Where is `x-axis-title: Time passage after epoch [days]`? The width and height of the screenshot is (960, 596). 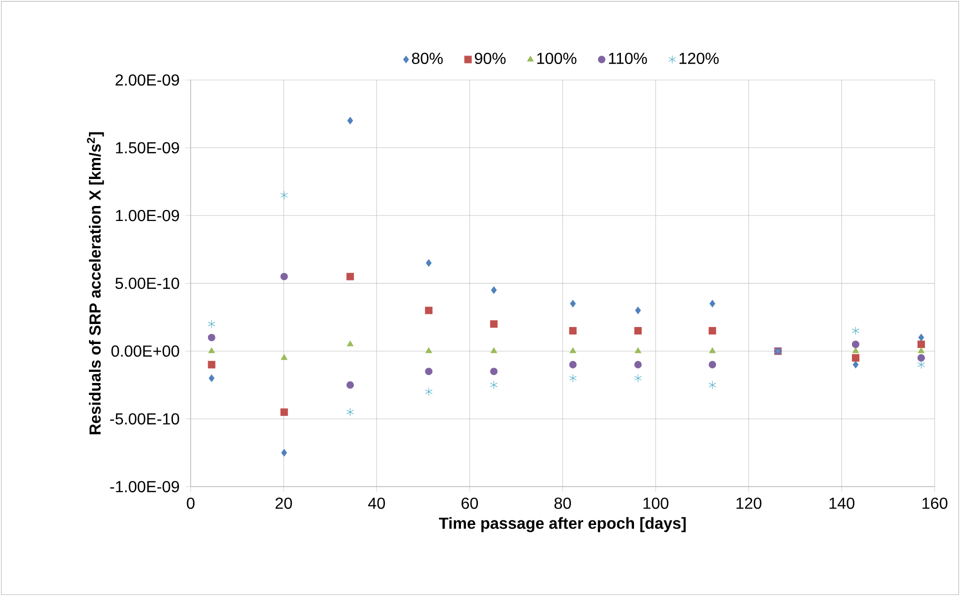
x-axis-title: Time passage after epoch [days] is located at coordinates (562, 524).